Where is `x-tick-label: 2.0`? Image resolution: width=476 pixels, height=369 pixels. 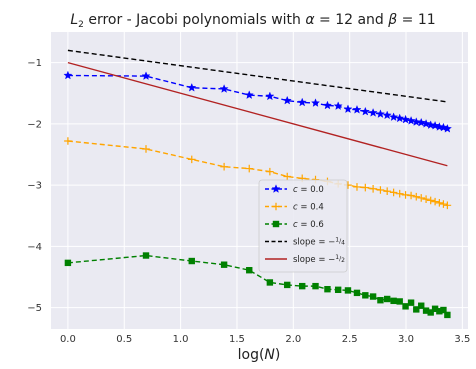
x-tick-label: 2.0 is located at coordinates (293, 339).